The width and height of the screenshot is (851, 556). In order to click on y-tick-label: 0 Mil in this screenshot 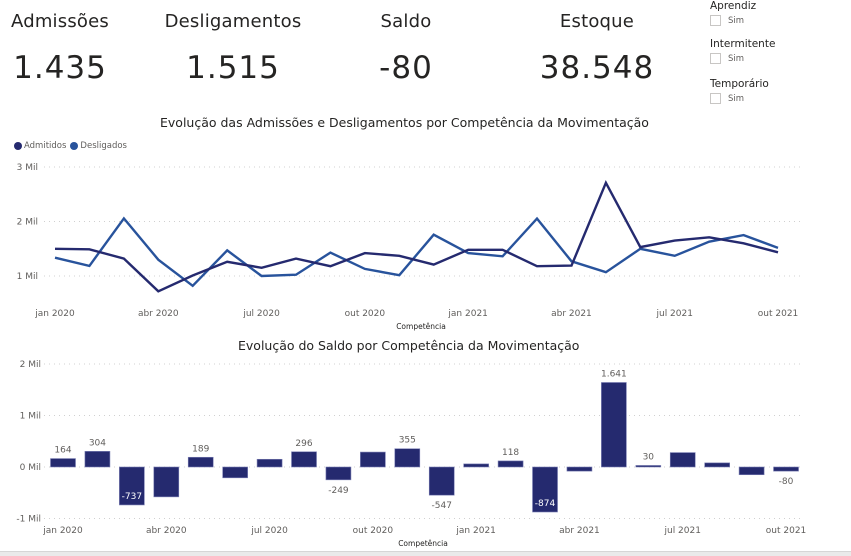, I will do `click(30, 468)`.